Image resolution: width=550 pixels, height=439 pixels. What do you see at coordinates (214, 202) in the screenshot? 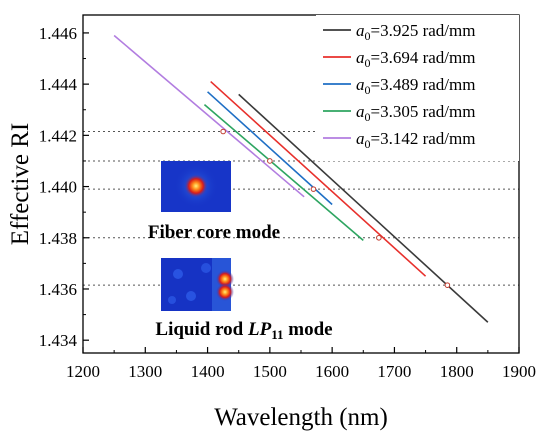
I see `inset-fiber-core-mode: Fiber core mode` at bounding box center [214, 202].